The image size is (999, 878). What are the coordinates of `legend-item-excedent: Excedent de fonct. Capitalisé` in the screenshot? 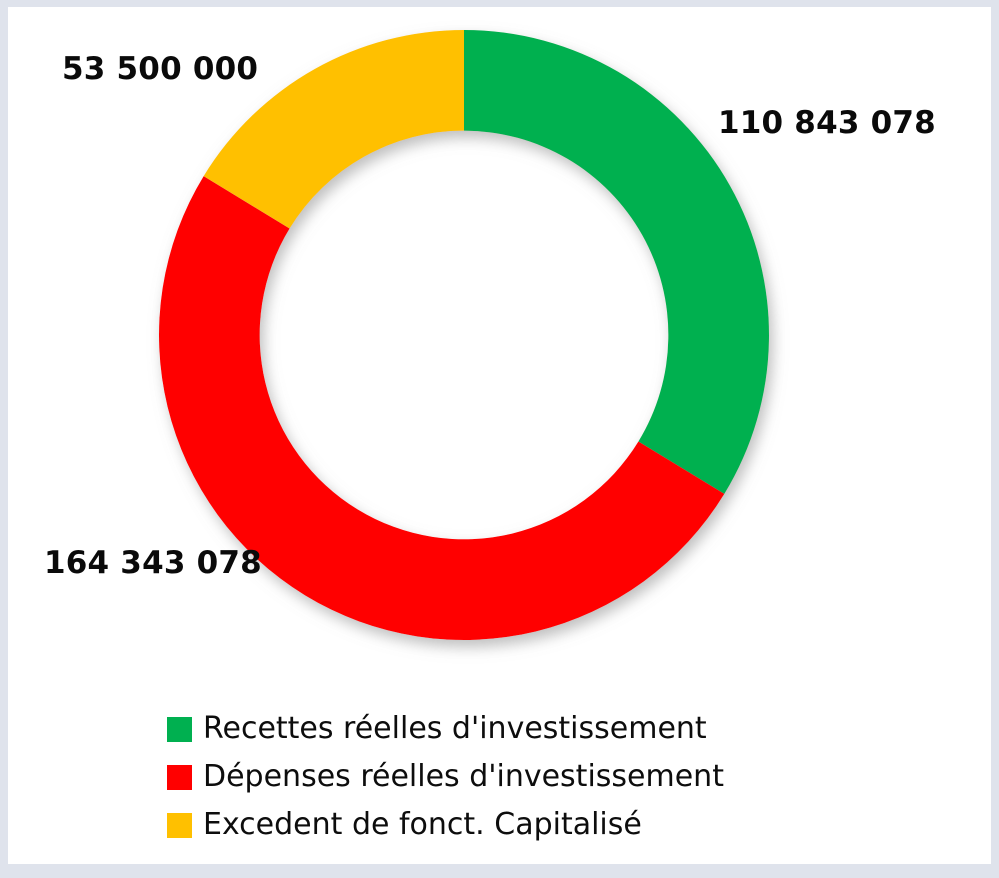 It's located at (517, 825).